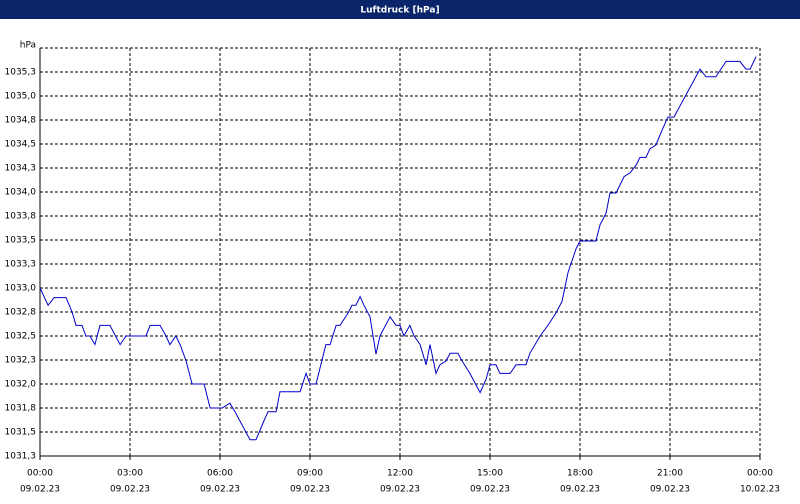 This screenshot has width=800, height=504. I want to click on y-axis-label: hPa, so click(28, 46).